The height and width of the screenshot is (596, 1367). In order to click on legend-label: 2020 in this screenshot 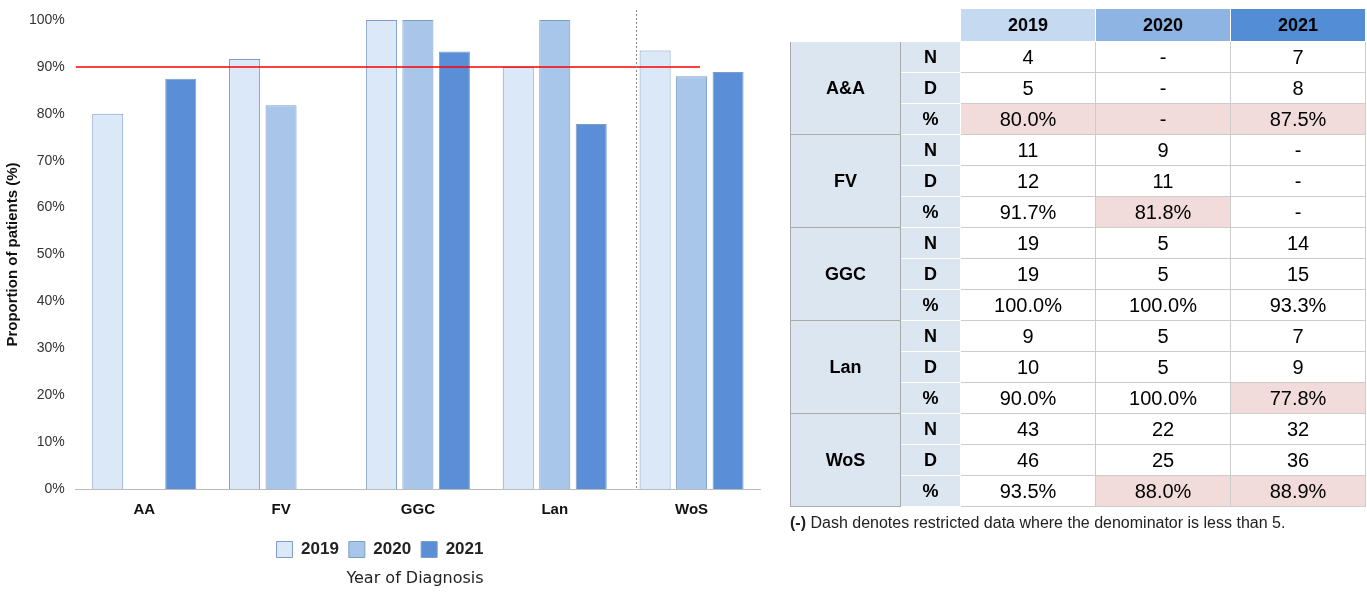, I will do `click(392, 549)`.